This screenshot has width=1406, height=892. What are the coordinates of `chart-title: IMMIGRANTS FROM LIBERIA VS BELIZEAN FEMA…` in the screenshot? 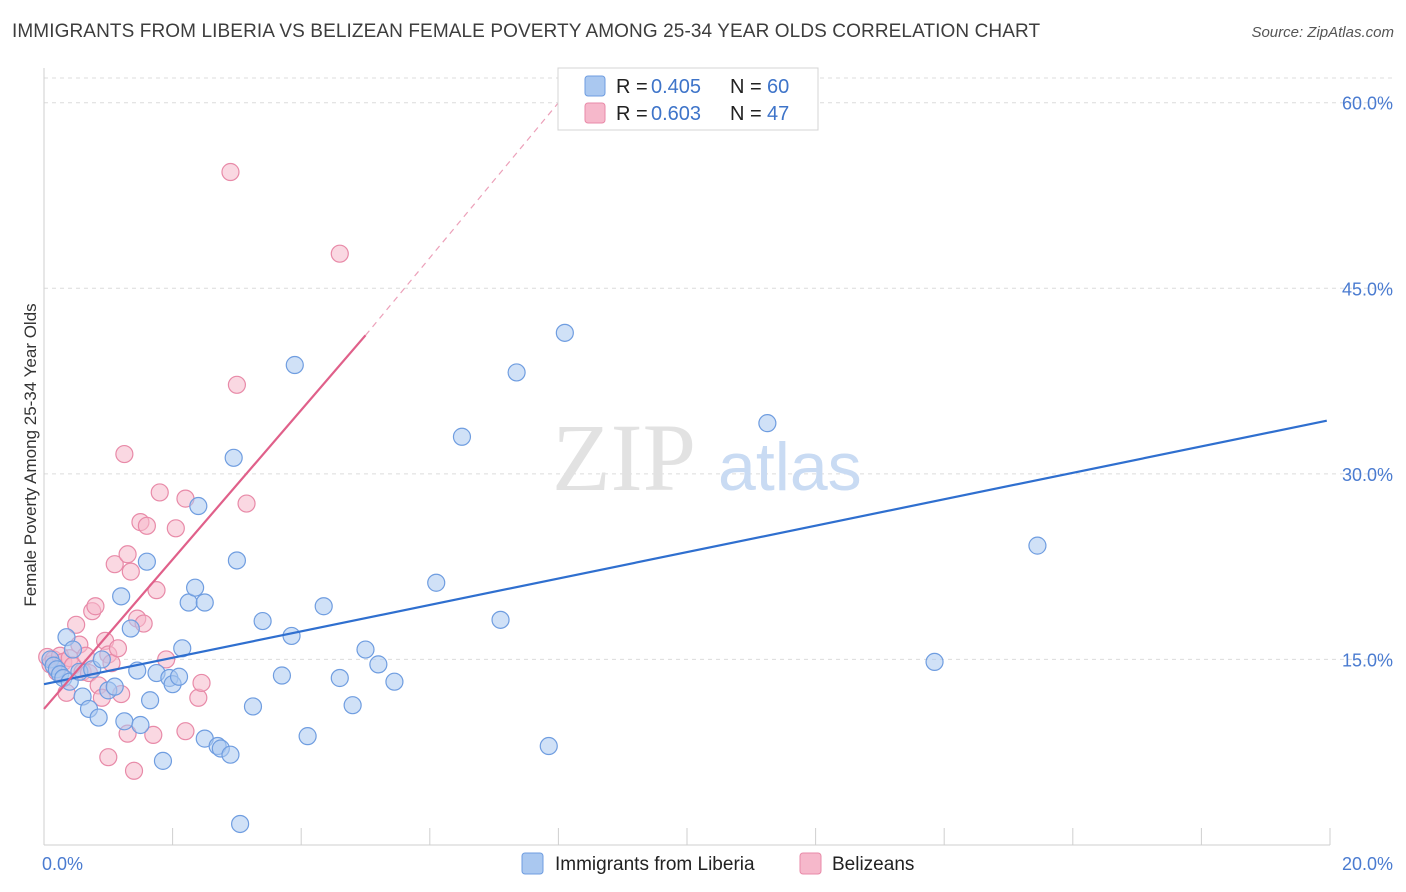 It's located at (526, 31).